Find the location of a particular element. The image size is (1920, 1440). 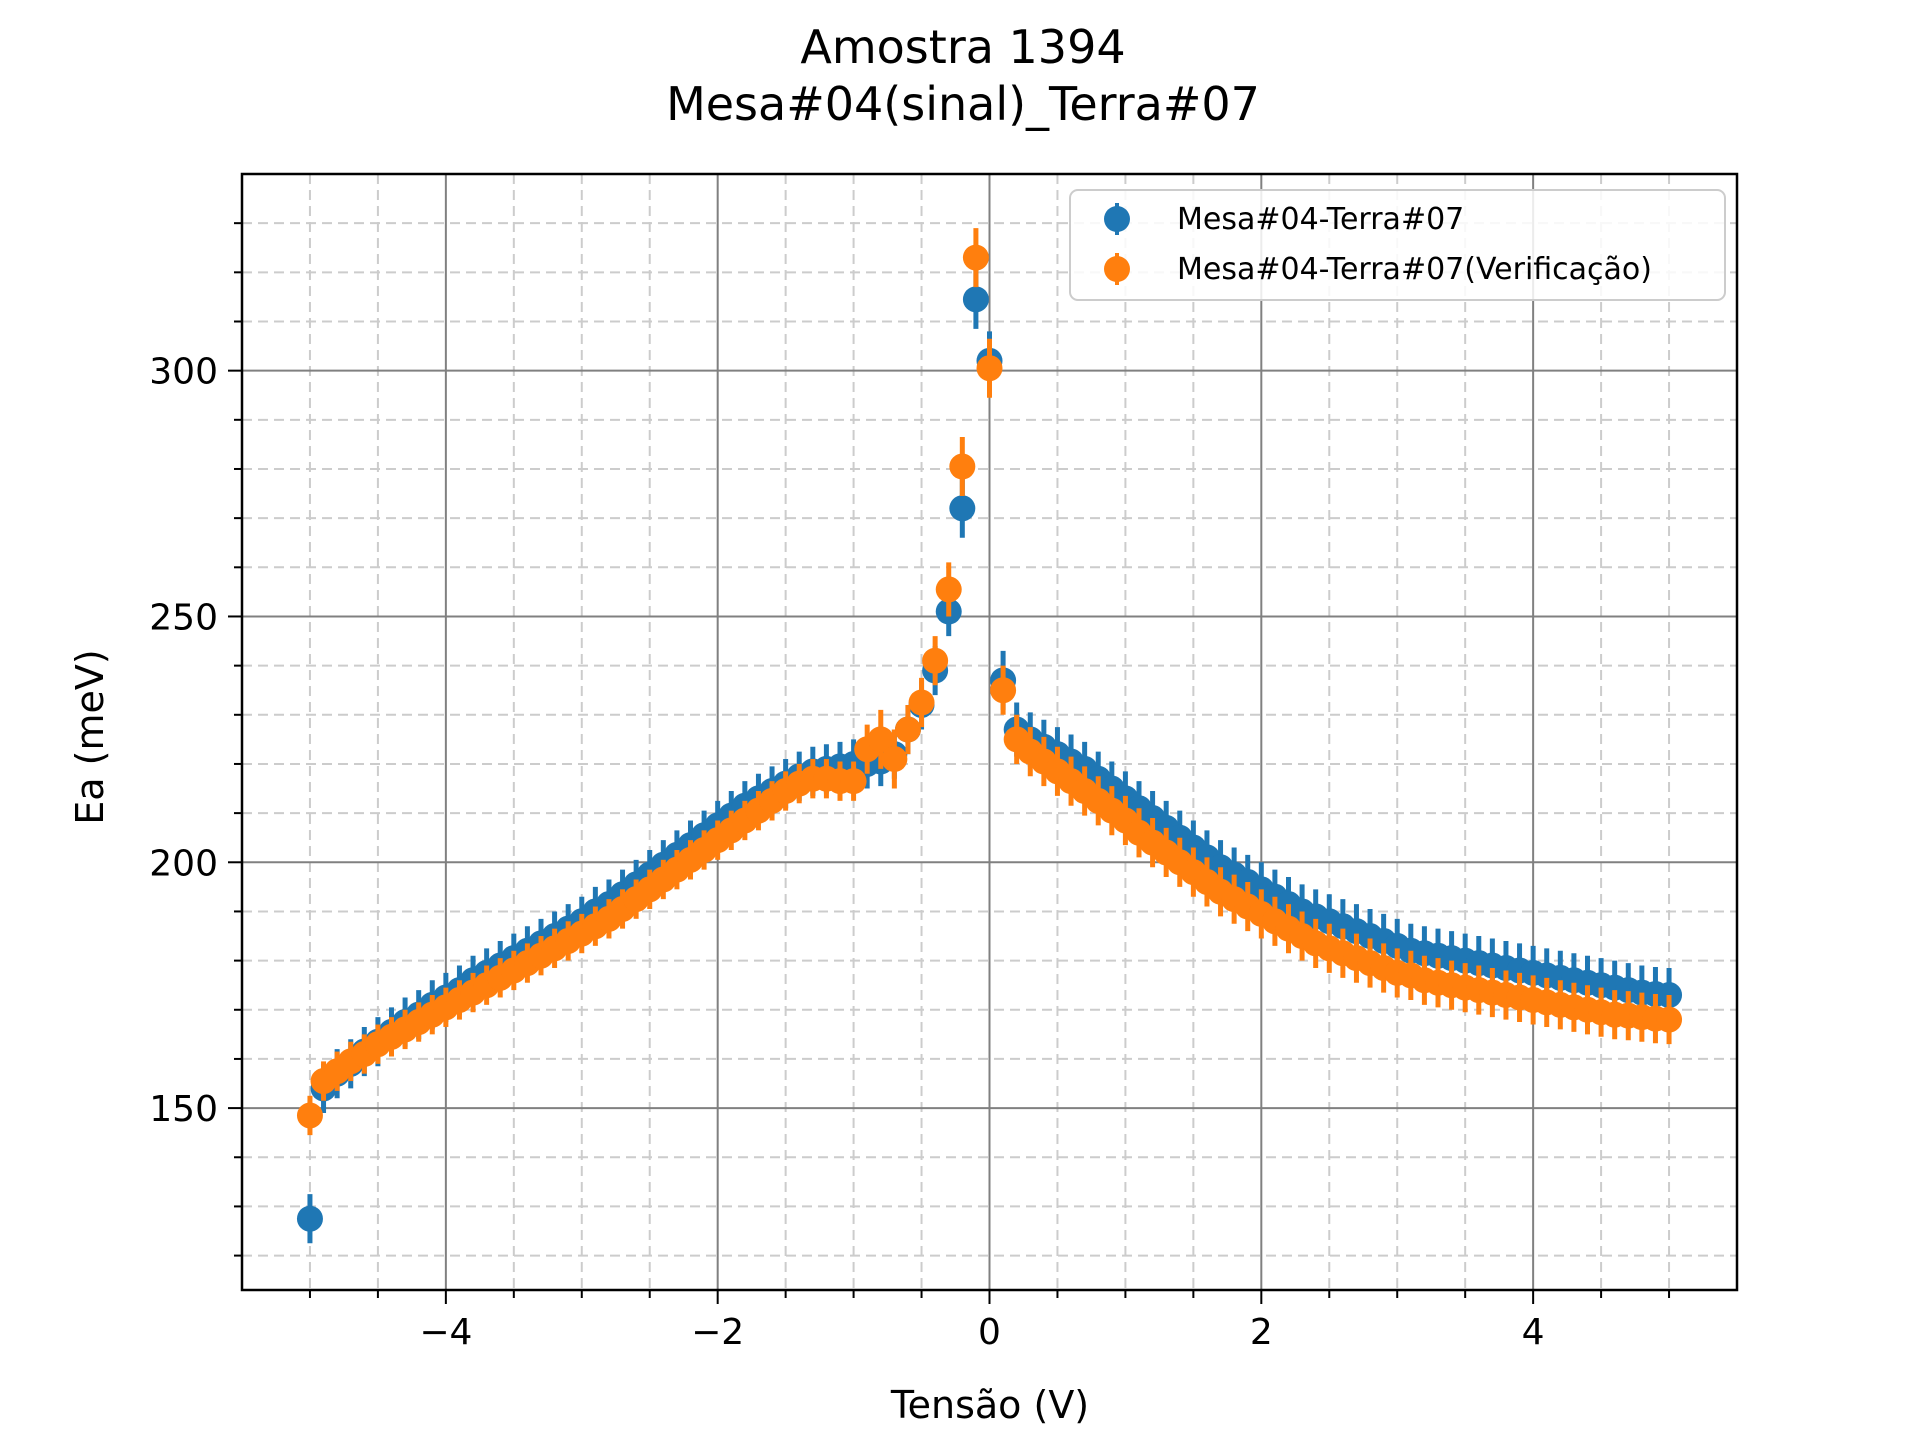

x-tick-label: −4 is located at coordinates (445, 1332).